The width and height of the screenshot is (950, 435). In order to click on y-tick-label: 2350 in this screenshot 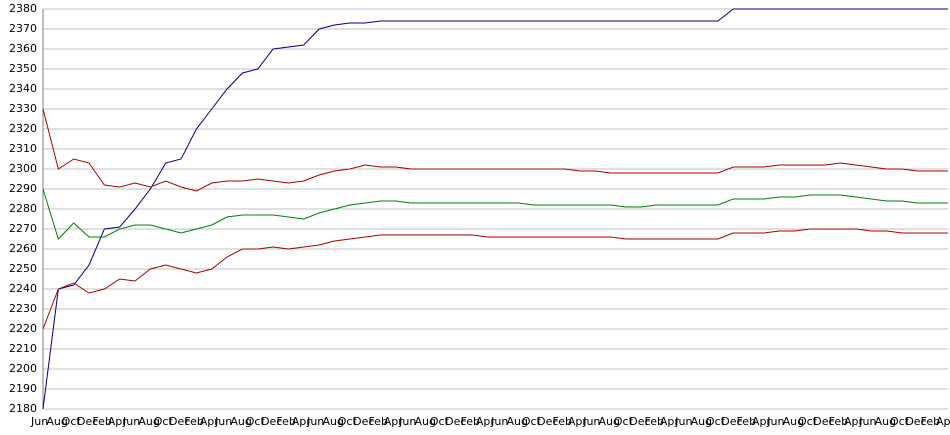, I will do `click(23, 68)`.